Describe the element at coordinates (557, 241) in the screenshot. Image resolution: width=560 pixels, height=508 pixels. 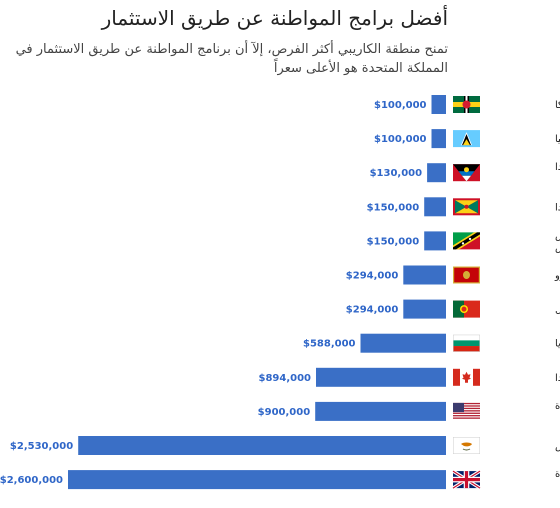
I see `category-label: سانت كيتسونيفيس` at that location.